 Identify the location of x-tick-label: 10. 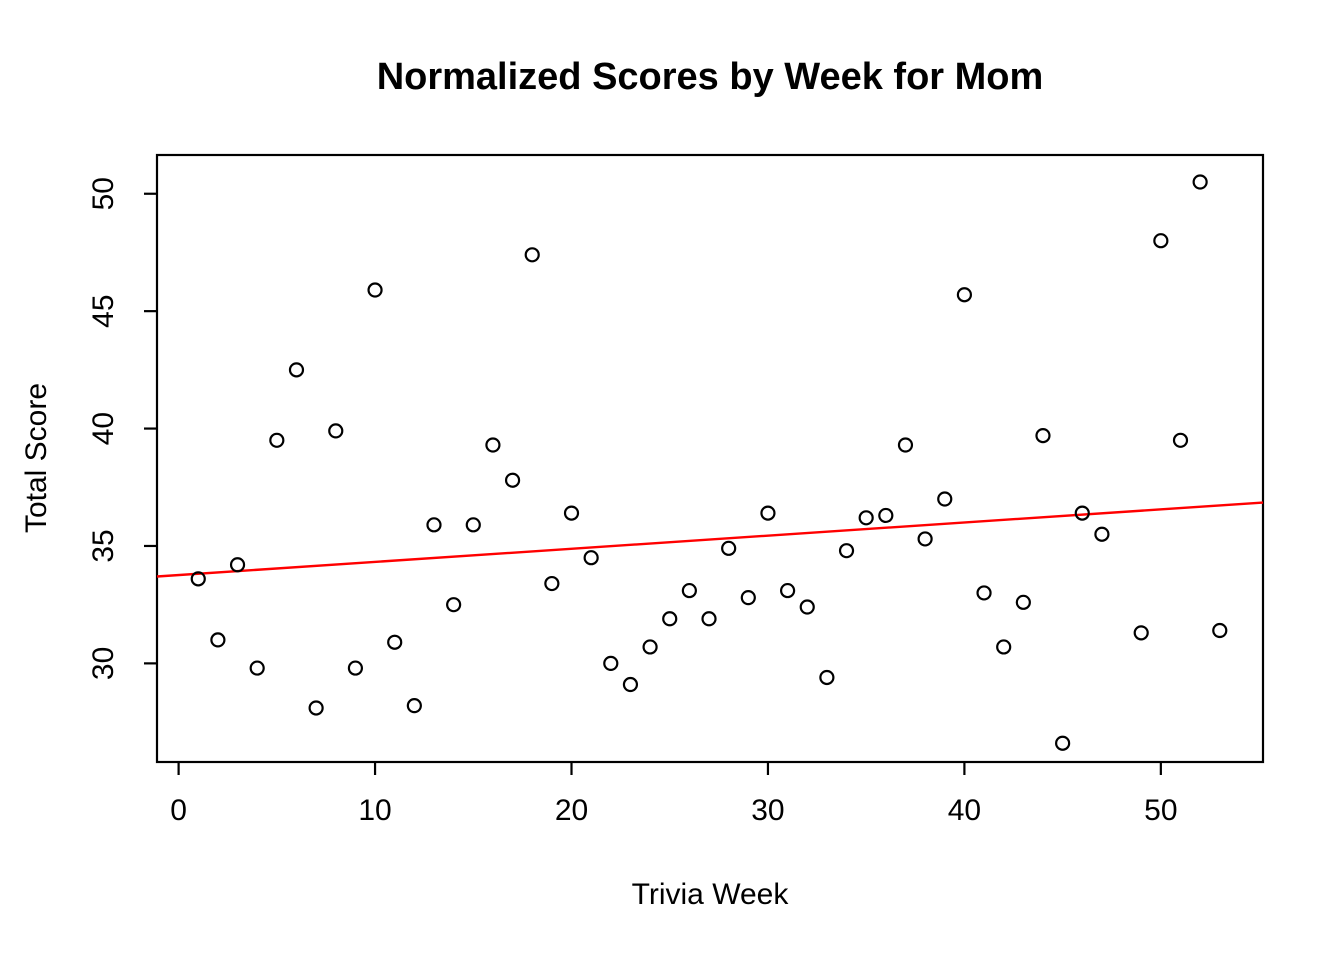
(374, 810).